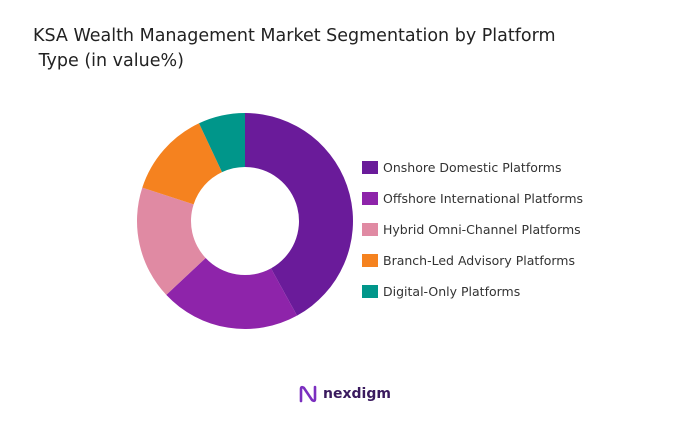  I want to click on legend-item: Onshore Domestic Platforms, so click(472, 167).